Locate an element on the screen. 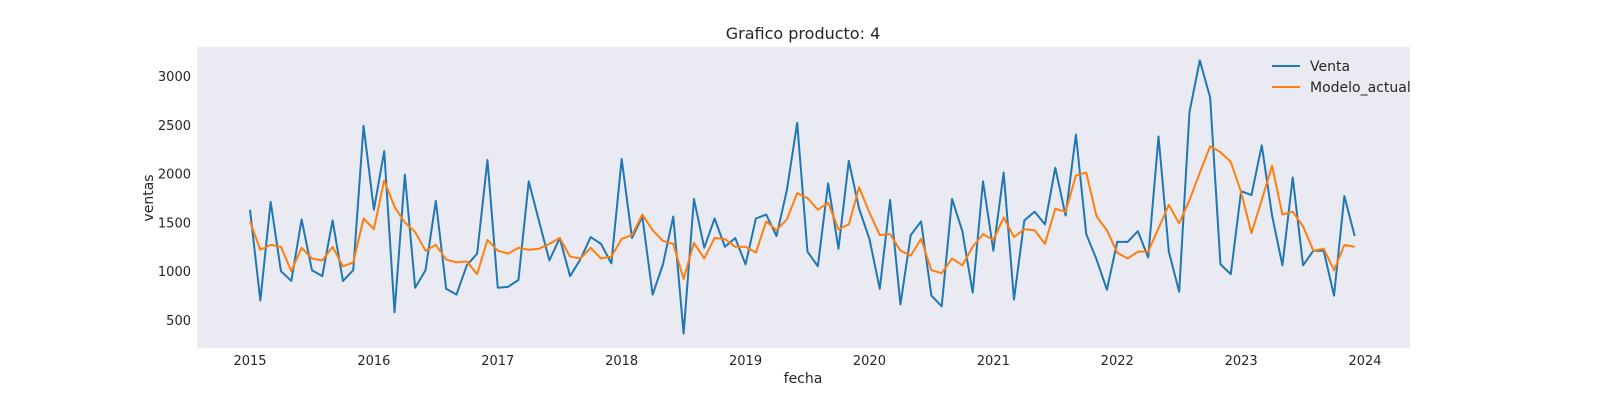 The height and width of the screenshot is (400, 1600). y-tick-label: 500 is located at coordinates (178, 321).